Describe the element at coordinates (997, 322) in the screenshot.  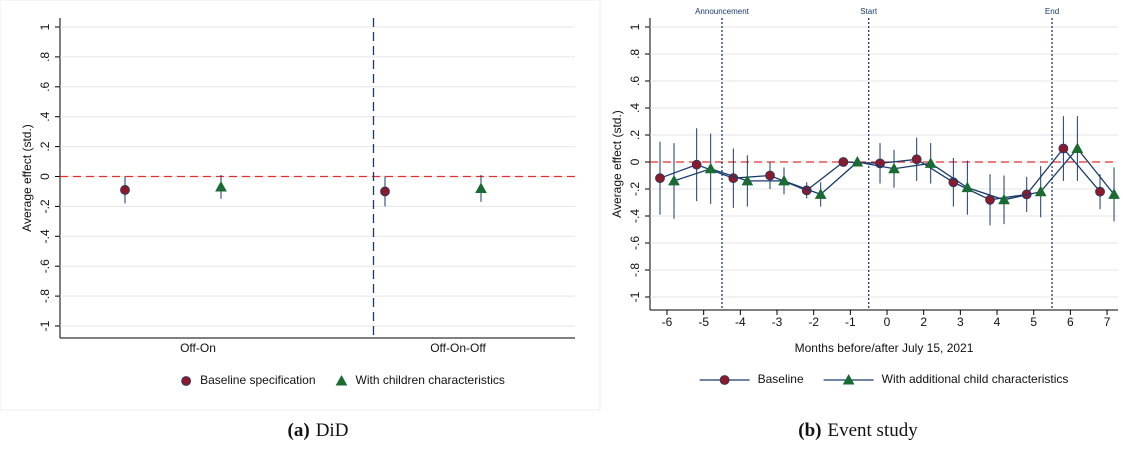
I see `x-tick-label: 4` at that location.